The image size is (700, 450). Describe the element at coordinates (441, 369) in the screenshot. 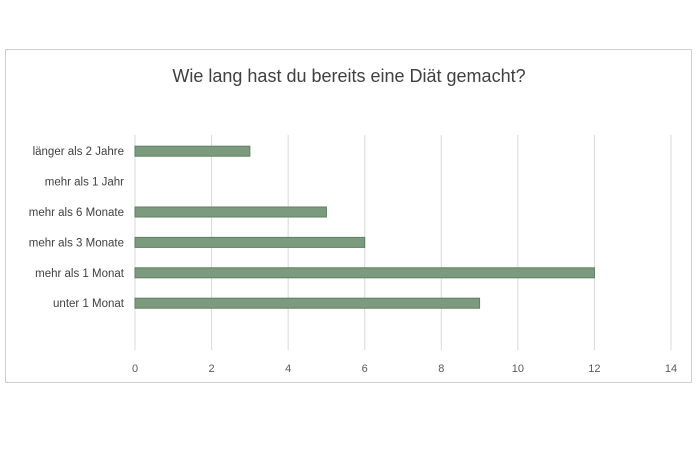

I see `x-tick-label: 8` at that location.